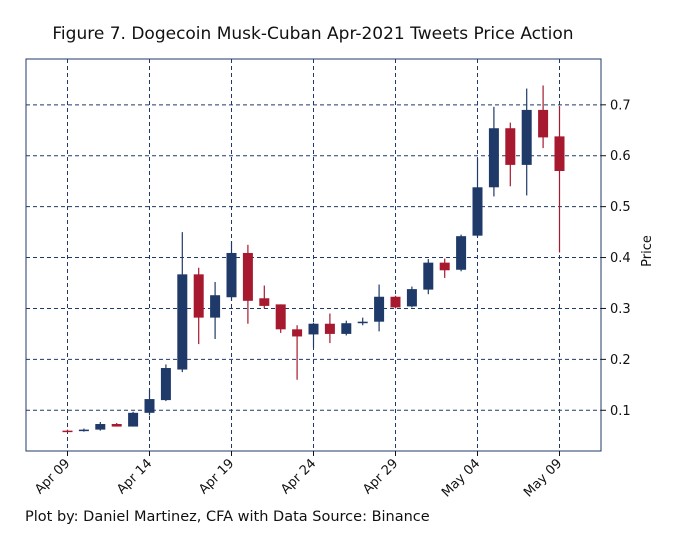 The width and height of the screenshot is (677, 551). I want to click on x-tick-label: May 04, so click(461, 478).